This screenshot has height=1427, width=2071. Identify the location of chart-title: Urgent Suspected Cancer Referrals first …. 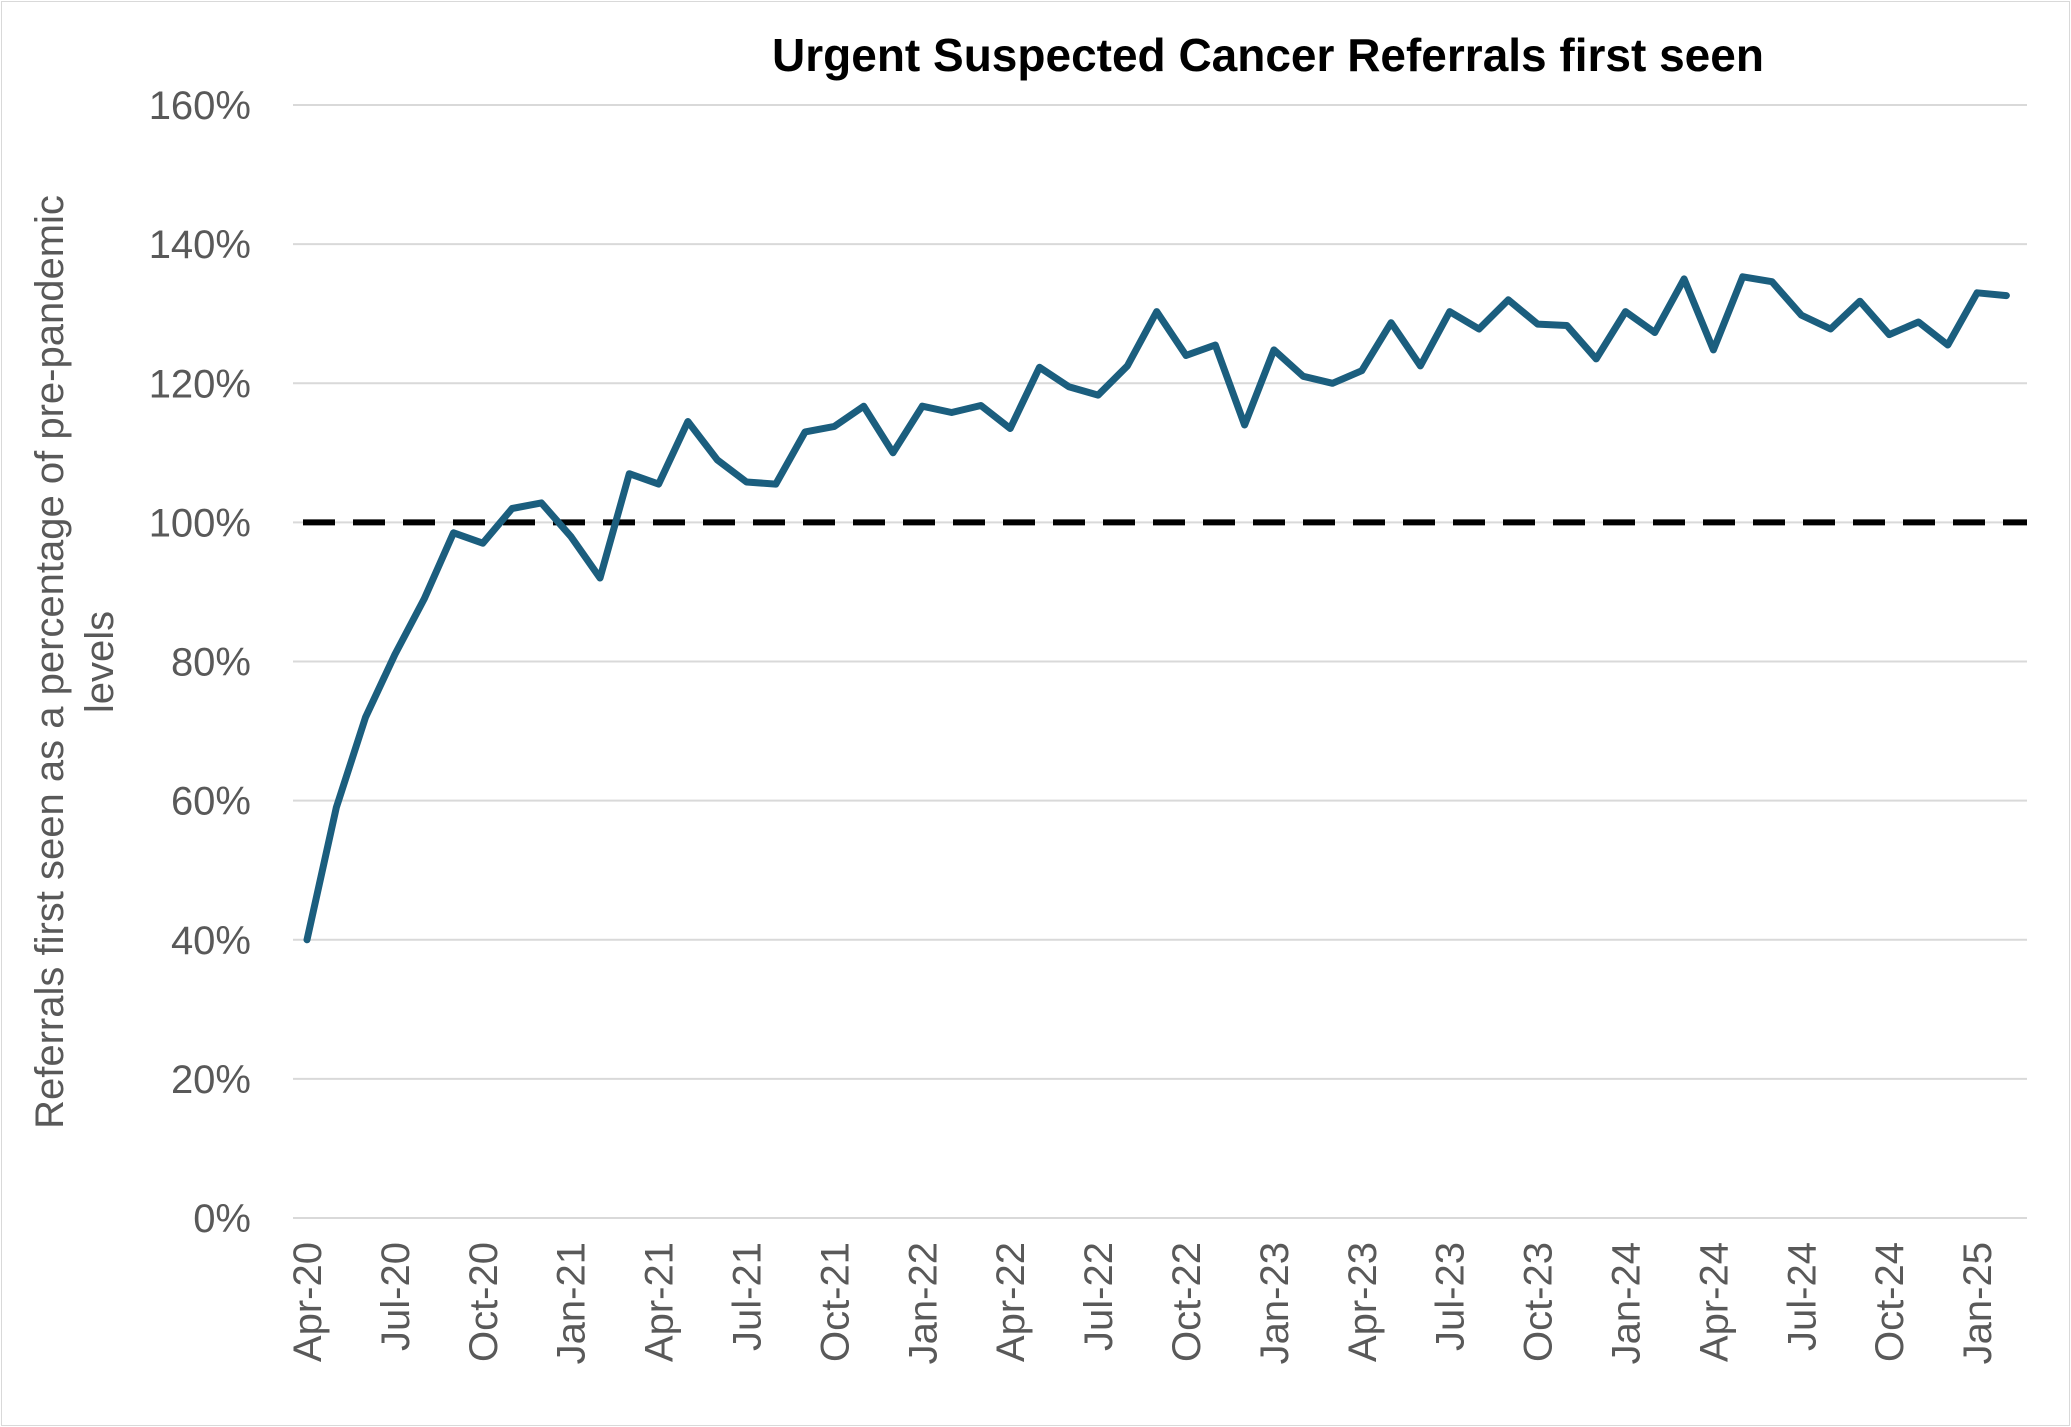
(1268, 55).